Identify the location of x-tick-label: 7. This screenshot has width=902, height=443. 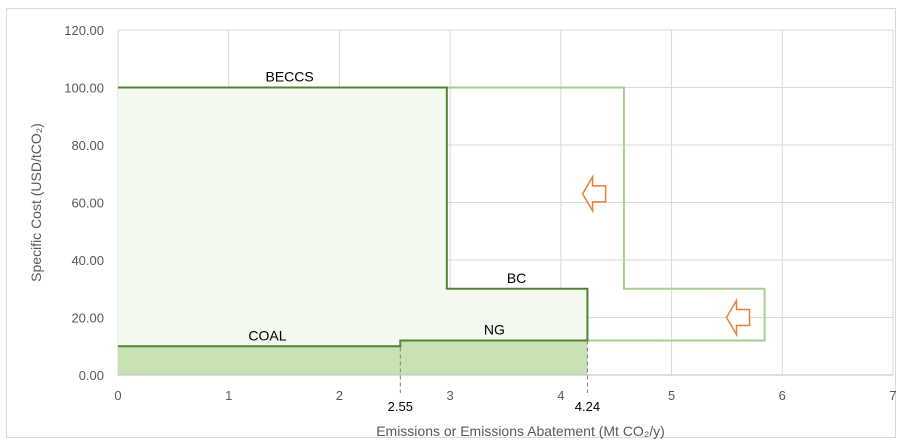
(892, 395).